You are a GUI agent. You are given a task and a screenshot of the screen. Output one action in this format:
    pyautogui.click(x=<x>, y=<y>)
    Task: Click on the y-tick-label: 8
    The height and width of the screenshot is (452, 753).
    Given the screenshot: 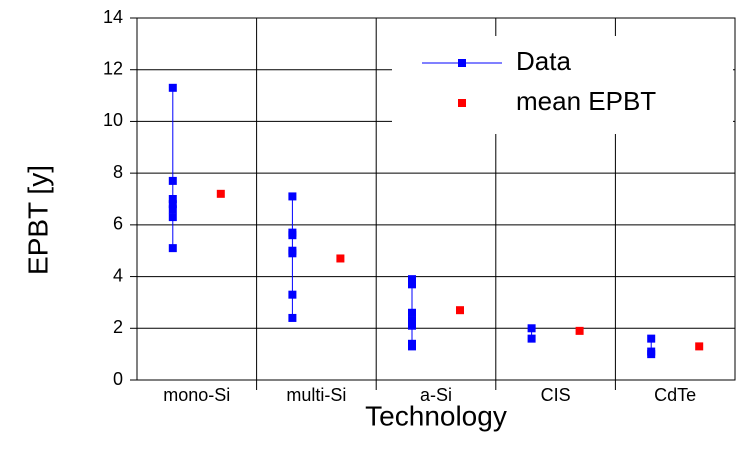 What is the action you would take?
    pyautogui.click(x=118, y=172)
    